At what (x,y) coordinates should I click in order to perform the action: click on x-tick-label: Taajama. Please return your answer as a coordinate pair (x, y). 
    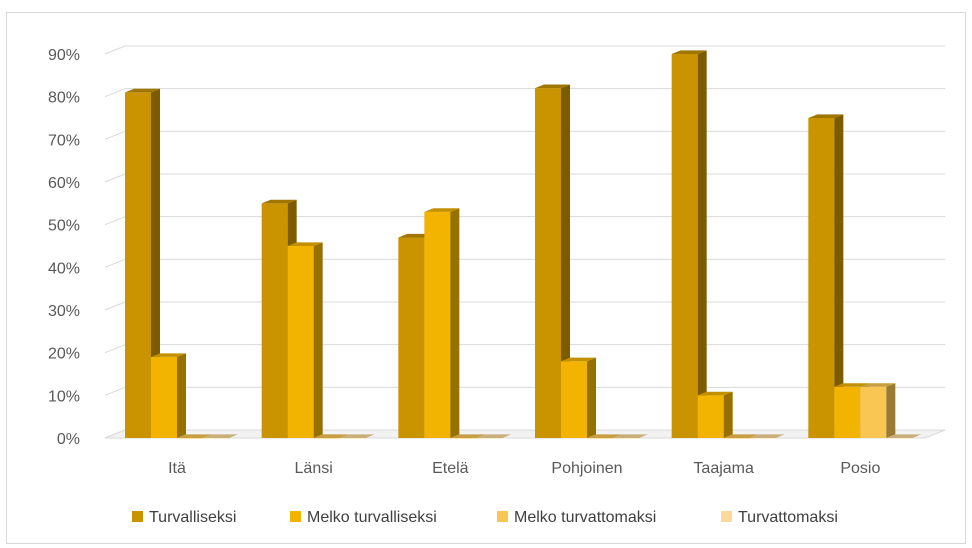
    Looking at the image, I should click on (723, 468).